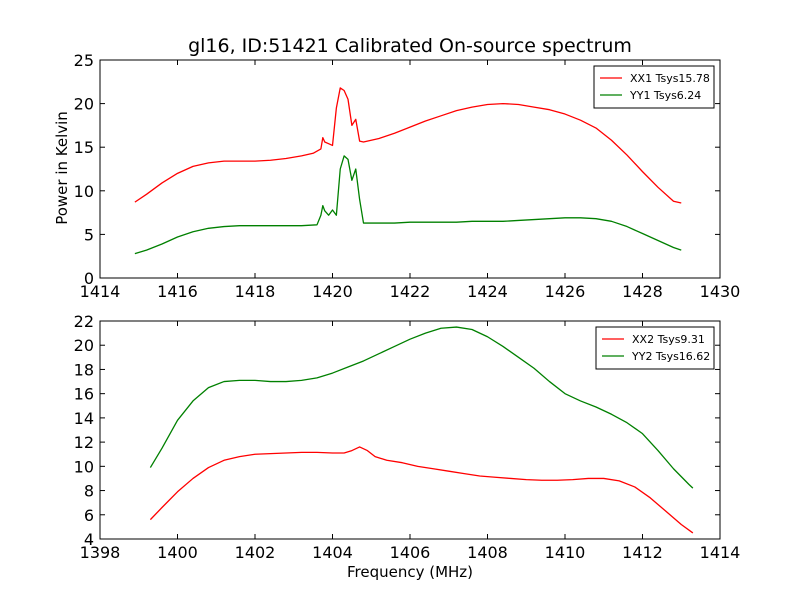 This screenshot has width=800, height=600. Describe the element at coordinates (89, 515) in the screenshot. I see `bottom-y-tick-label-1: 6` at that location.